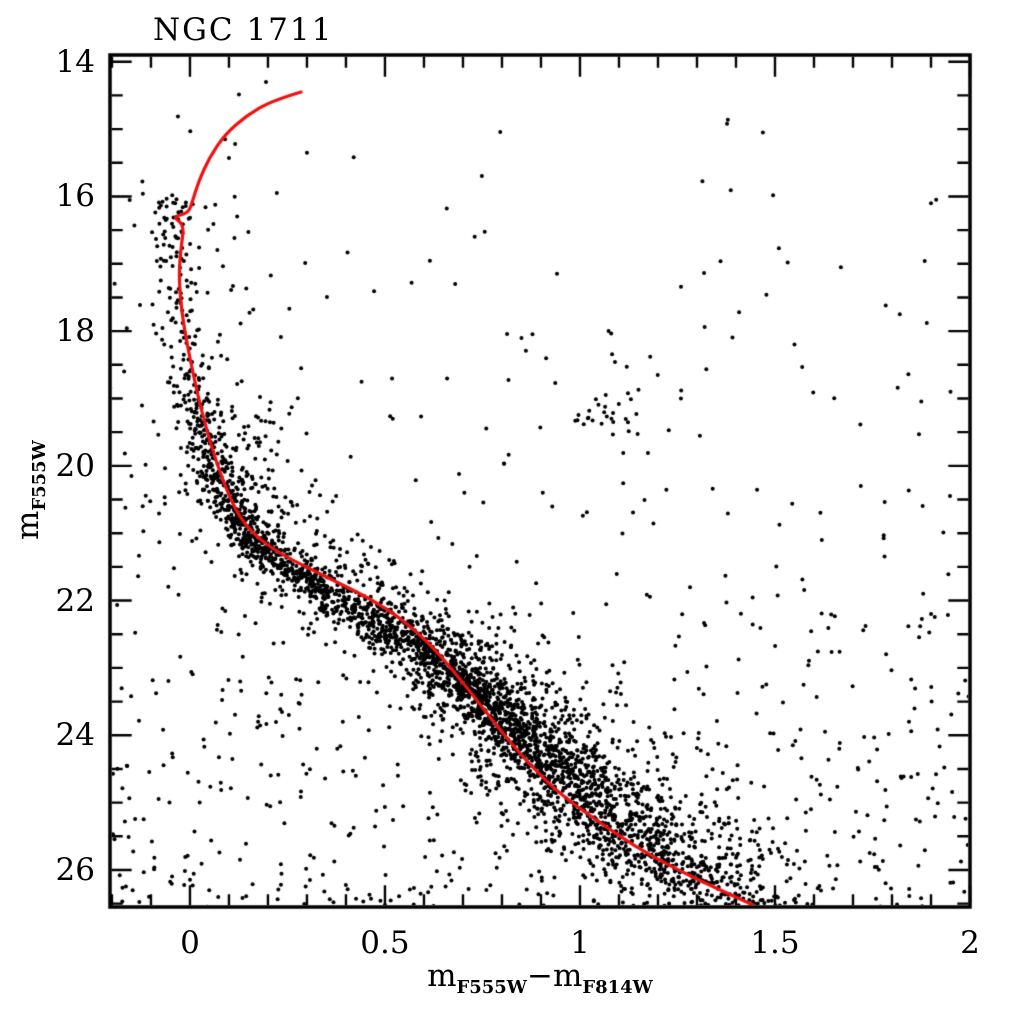 The image size is (1024, 1024). Describe the element at coordinates (385, 943) in the screenshot. I see `x-tick-label: 0.5` at that location.